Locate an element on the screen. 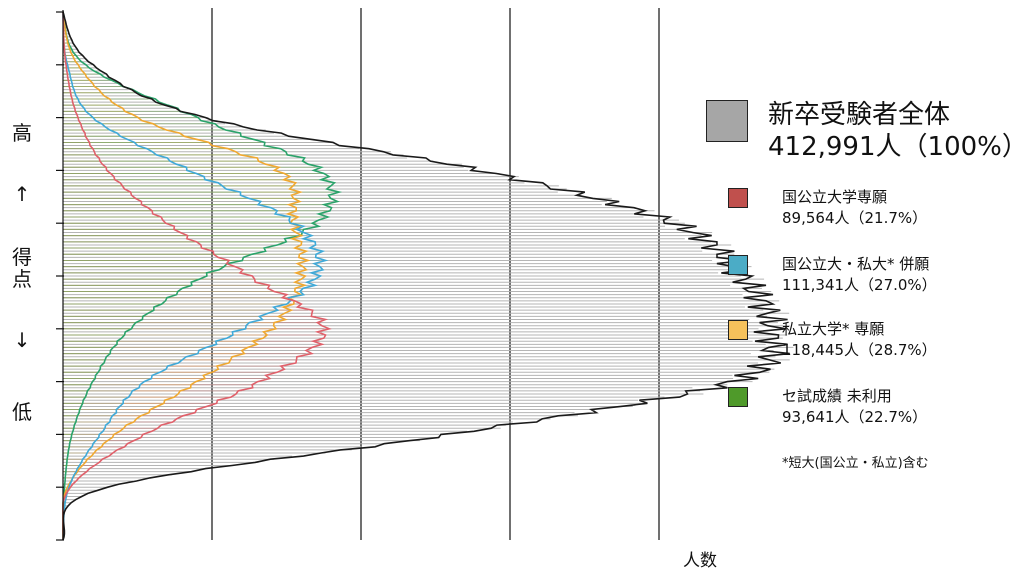 The width and height of the screenshot is (1022, 571). legend-swatch-total is located at coordinates (727, 121).